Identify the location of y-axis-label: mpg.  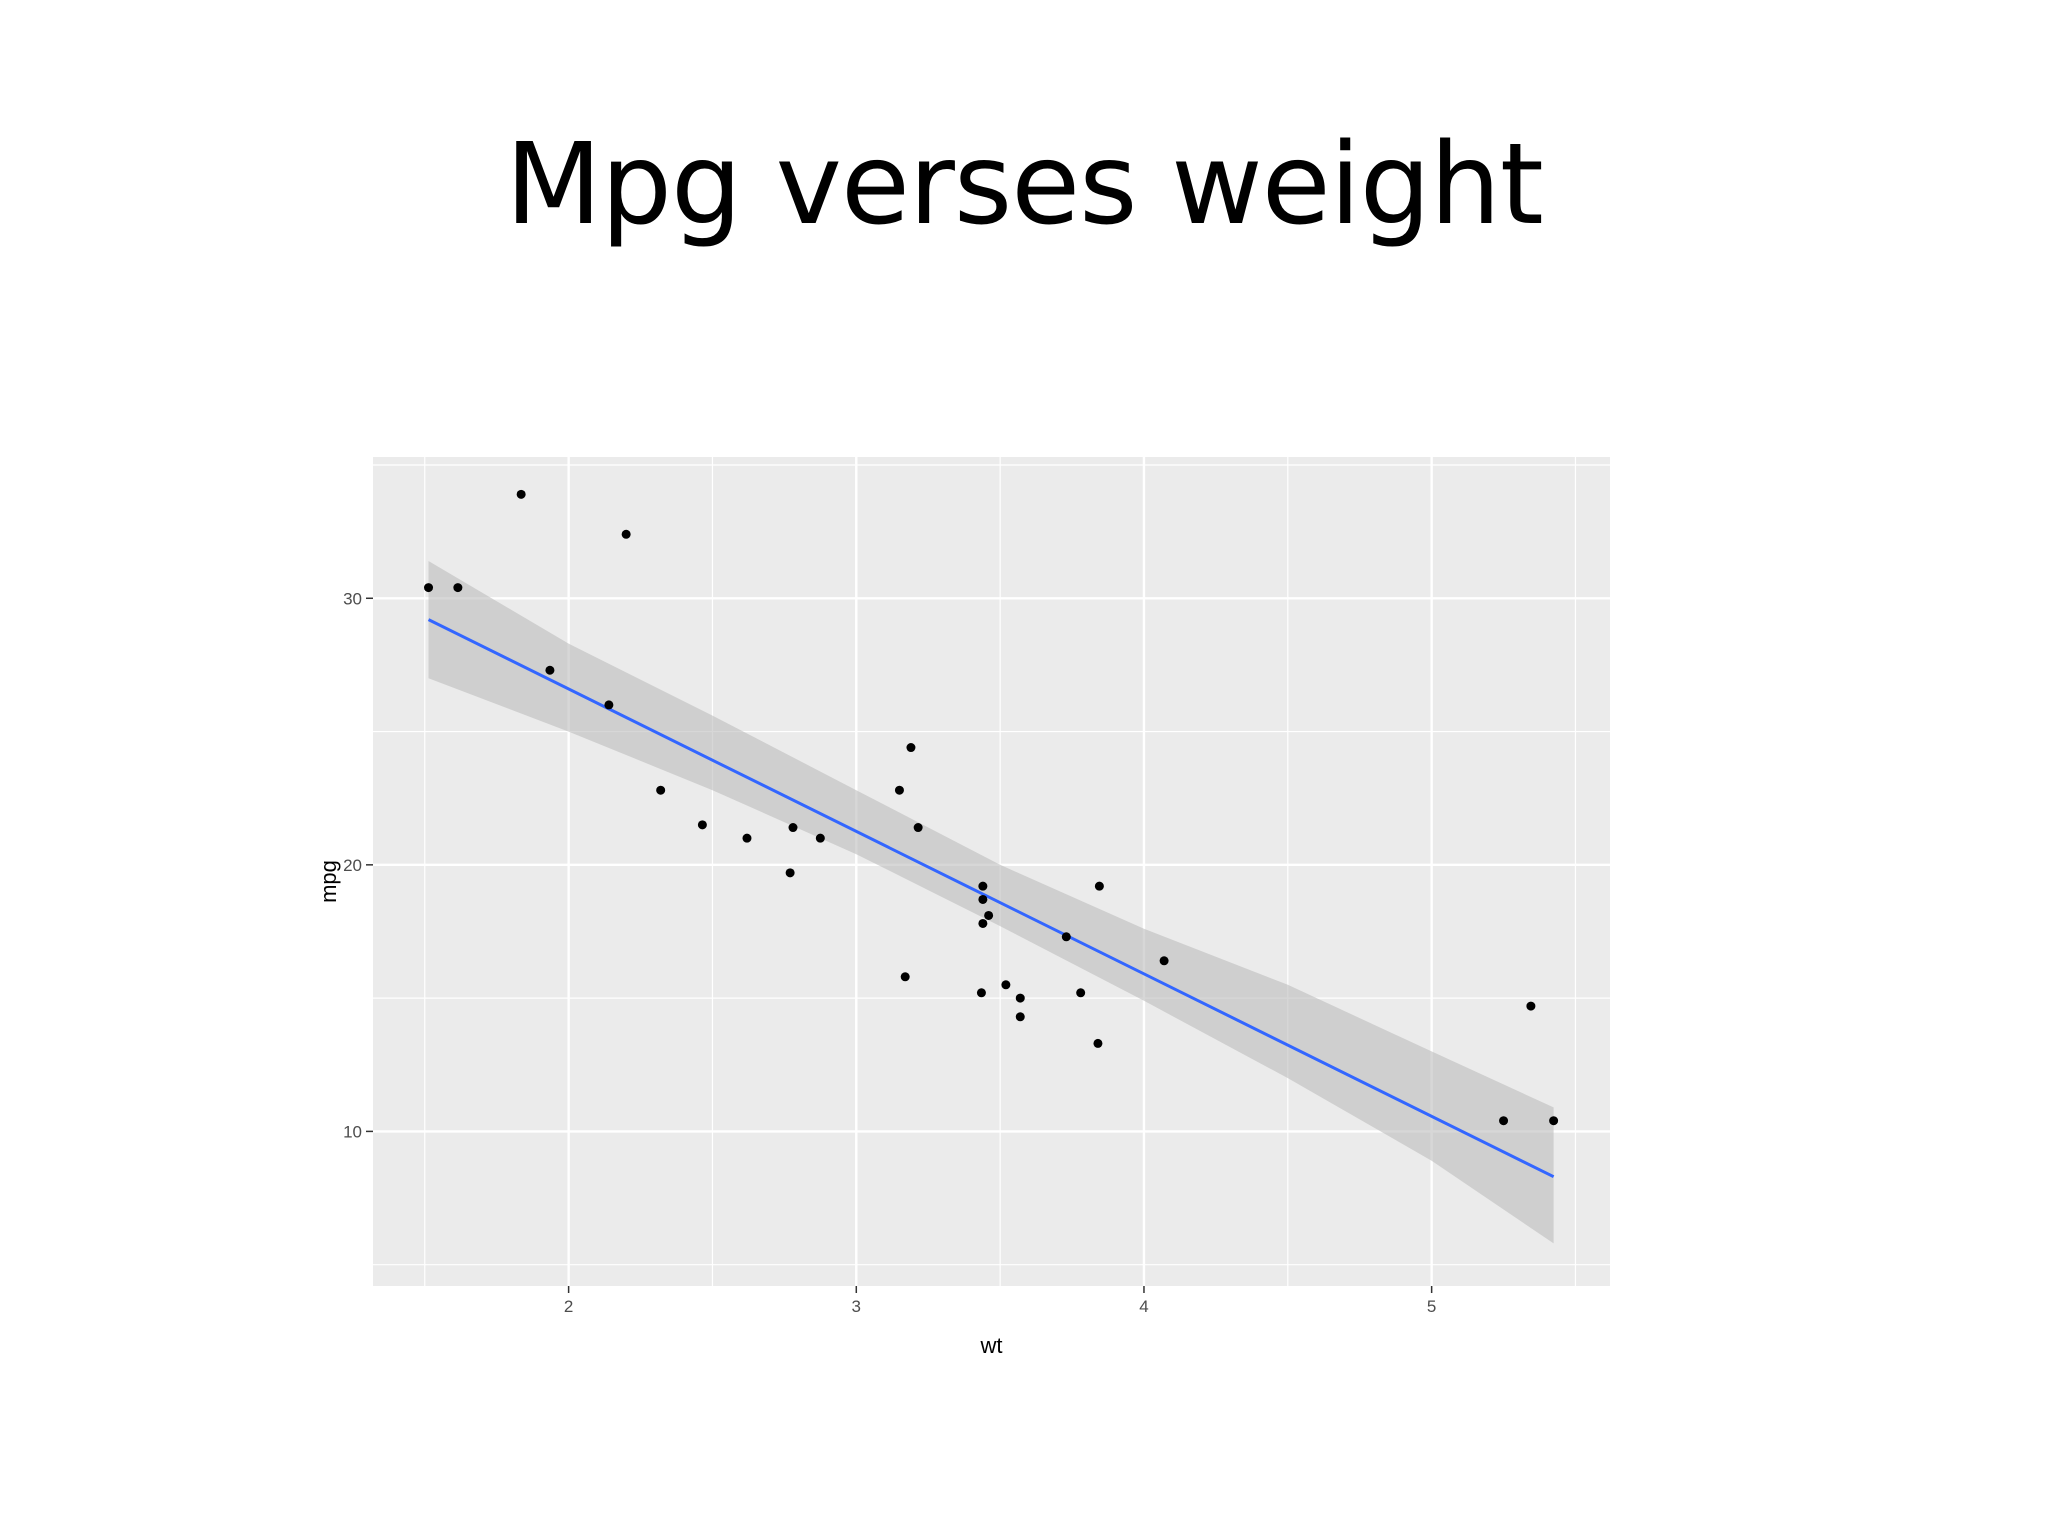
(328, 881).